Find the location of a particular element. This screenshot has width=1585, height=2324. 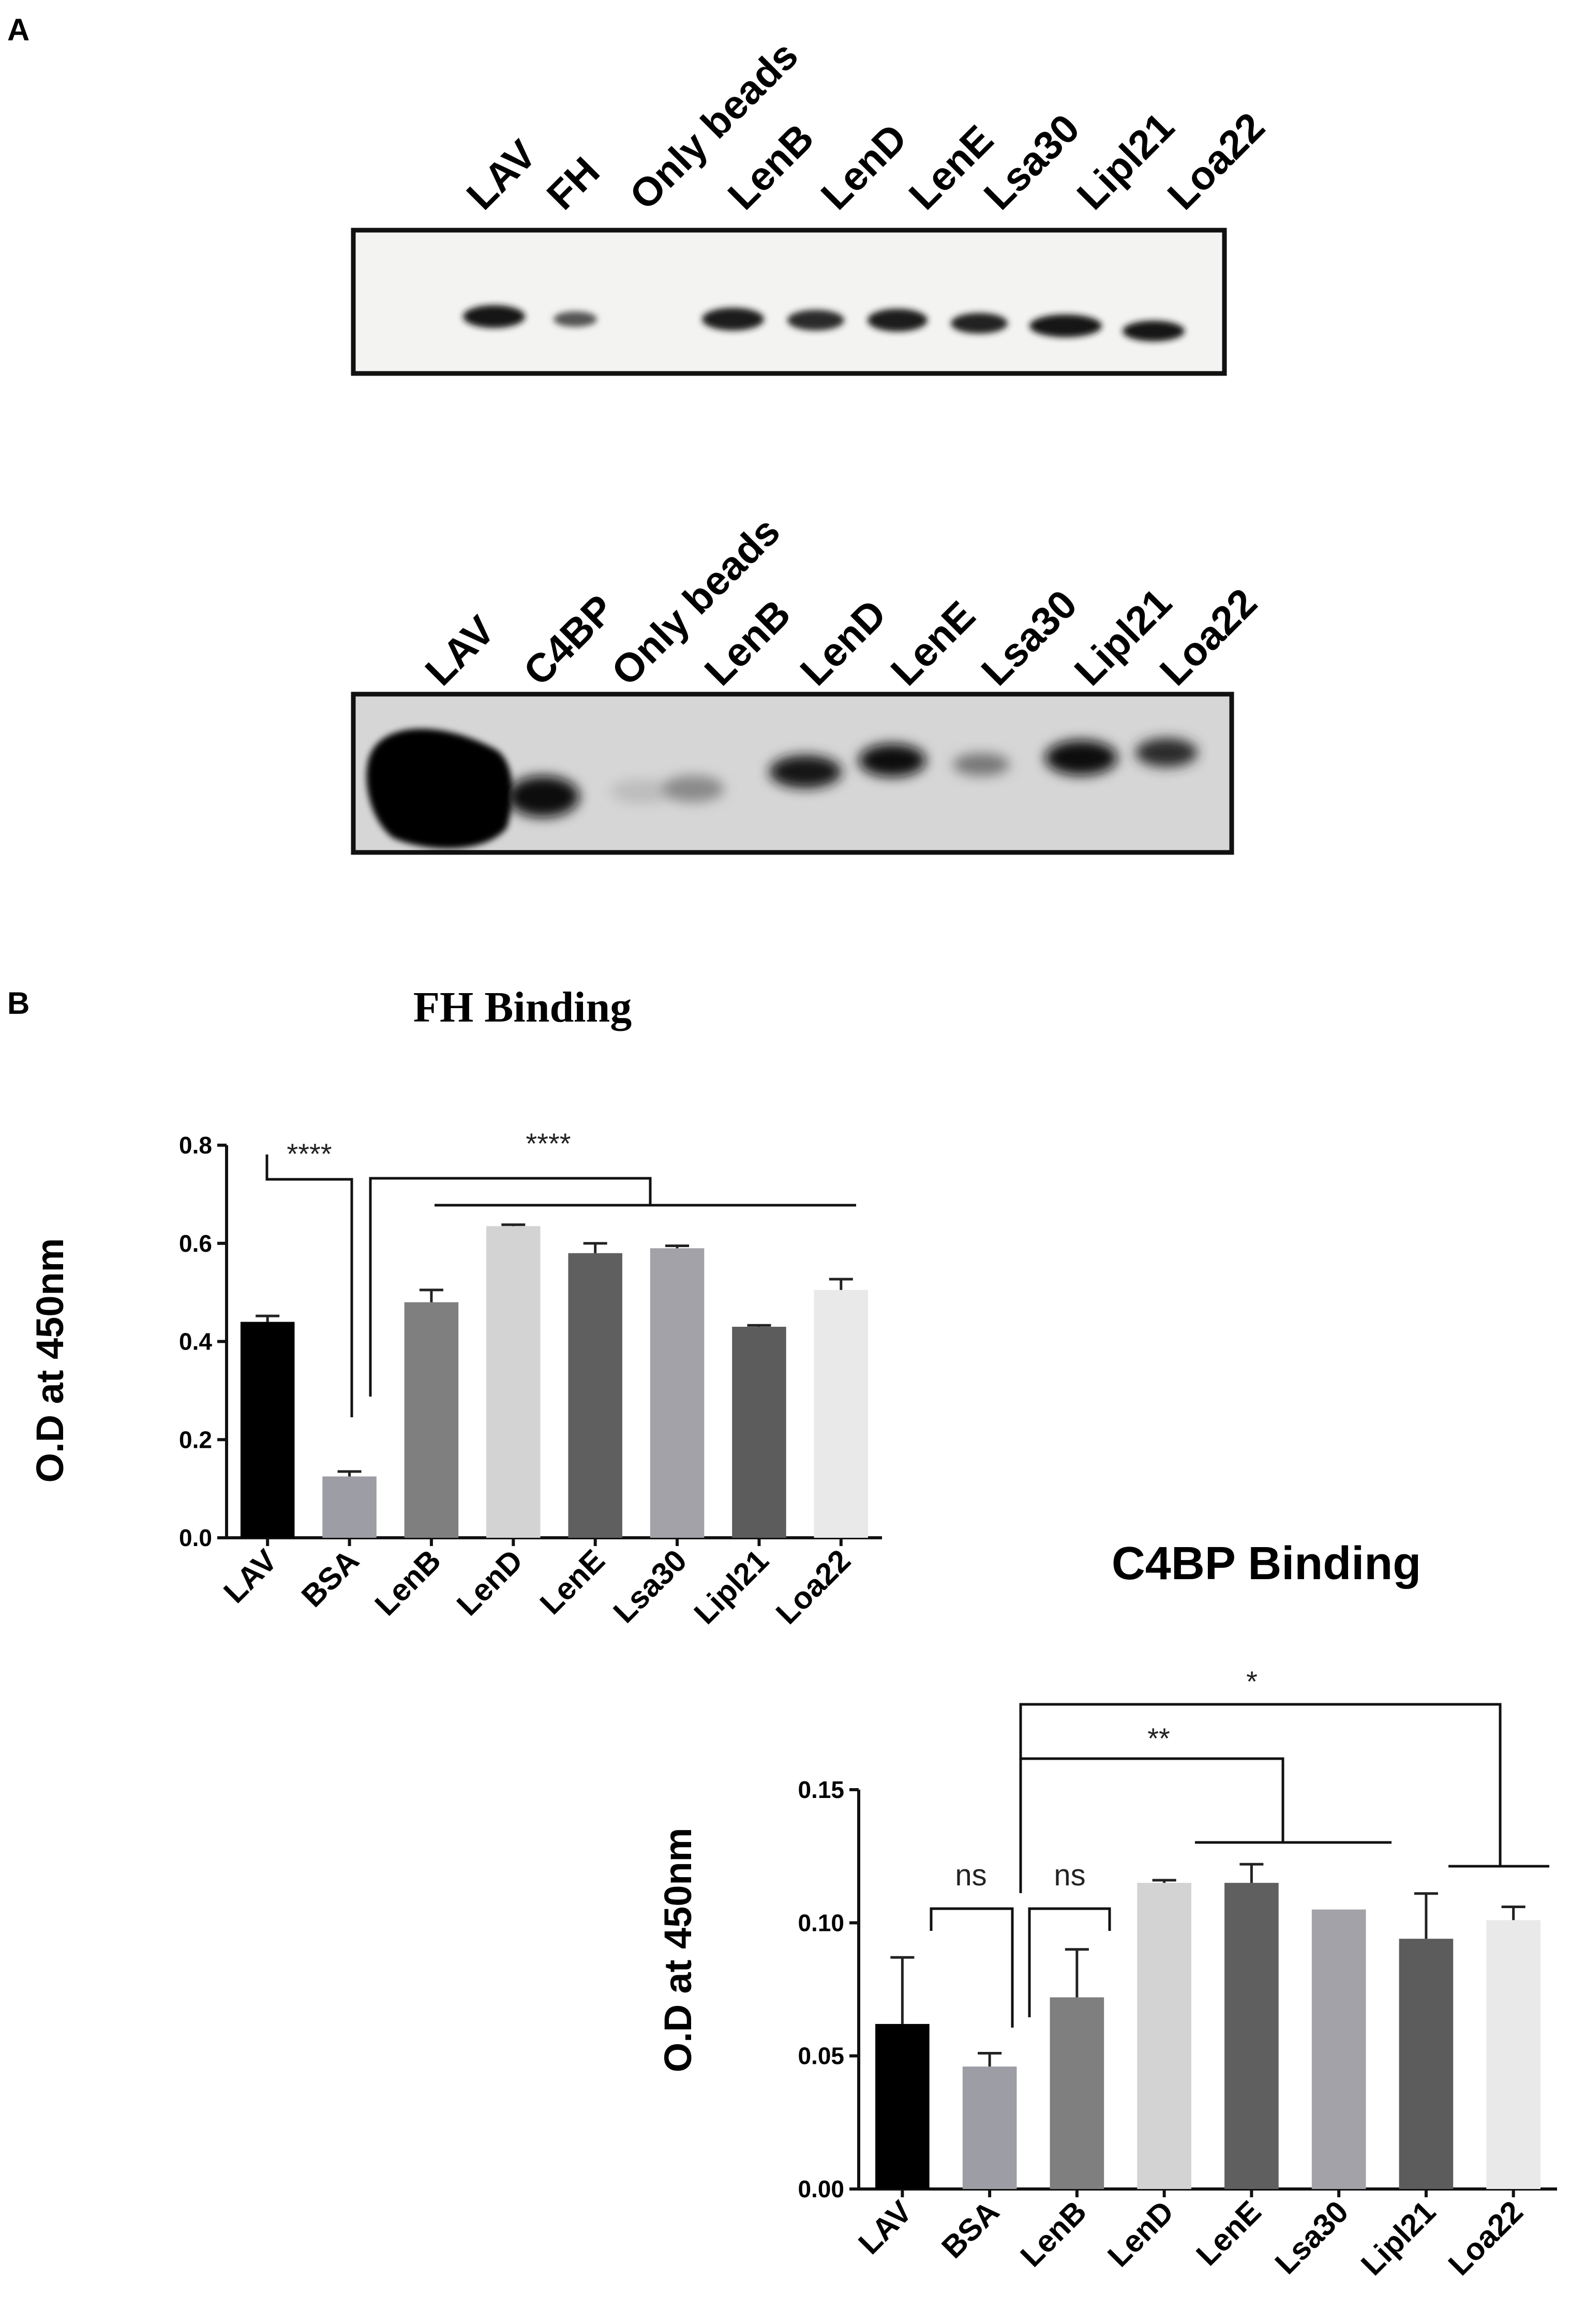

lane-label: C4BP is located at coordinates (569, 640).